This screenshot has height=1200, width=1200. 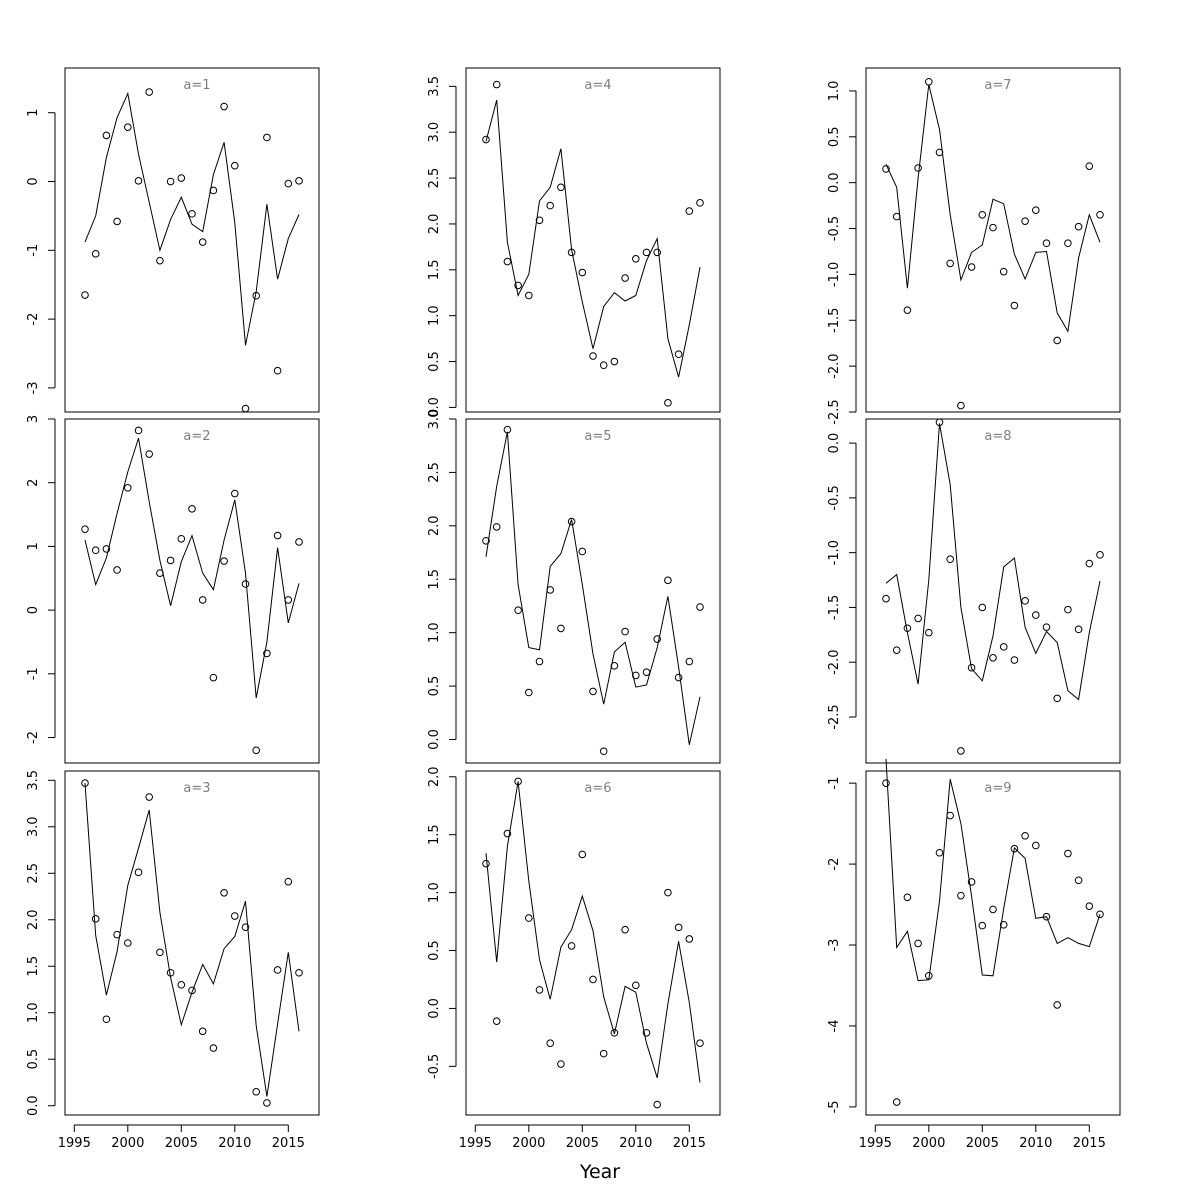 What do you see at coordinates (974, 246) in the screenshot?
I see `panel-a-7: a=7 -2.5 -2.0 -1.5 -1.0 -0.5 0.0 0.5 1.0` at bounding box center [974, 246].